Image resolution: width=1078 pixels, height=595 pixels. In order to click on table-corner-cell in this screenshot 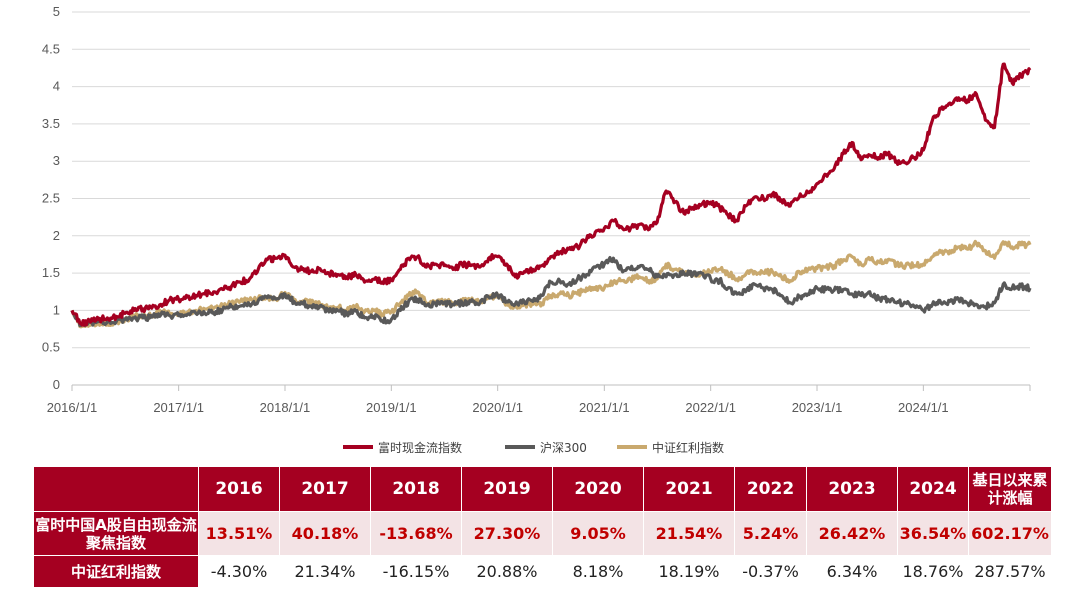, I will do `click(116, 489)`.